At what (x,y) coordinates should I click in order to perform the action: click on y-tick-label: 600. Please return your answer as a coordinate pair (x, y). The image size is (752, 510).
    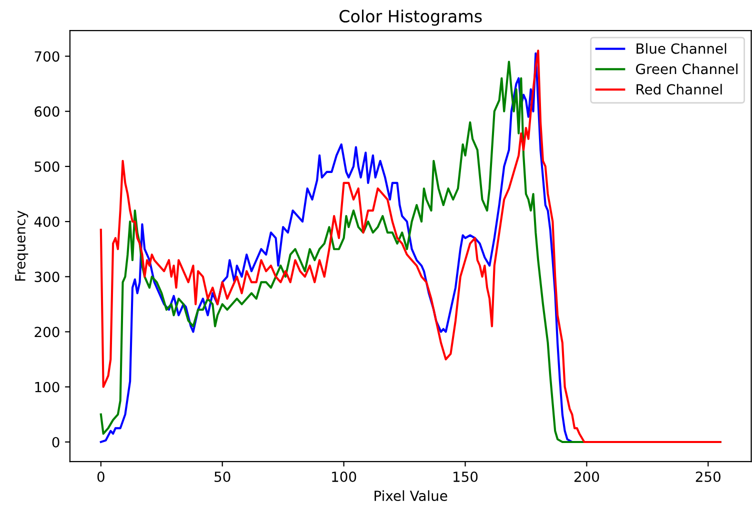
    Looking at the image, I should click on (47, 111).